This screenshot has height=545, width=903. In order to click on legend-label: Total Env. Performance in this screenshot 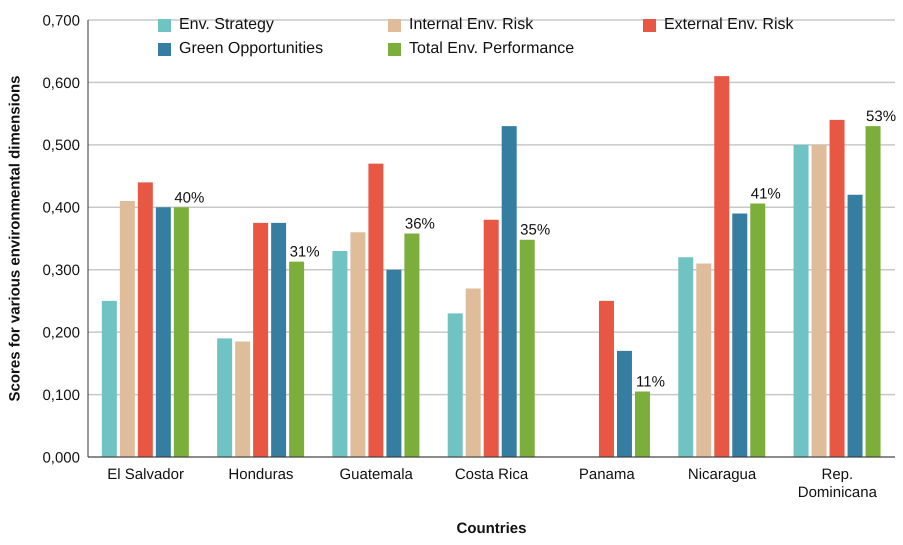, I will do `click(491, 49)`.